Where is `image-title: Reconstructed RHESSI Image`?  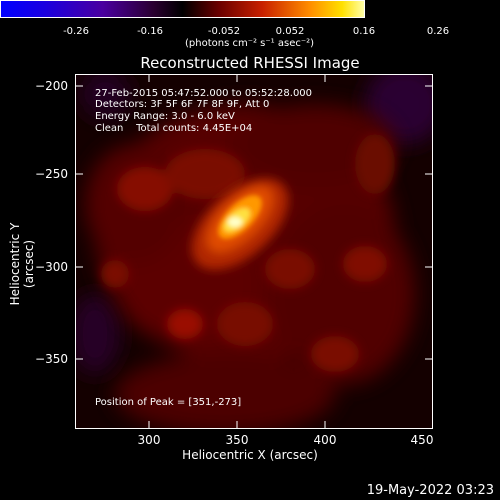 image-title: Reconstructed RHESSI Image is located at coordinates (250, 63).